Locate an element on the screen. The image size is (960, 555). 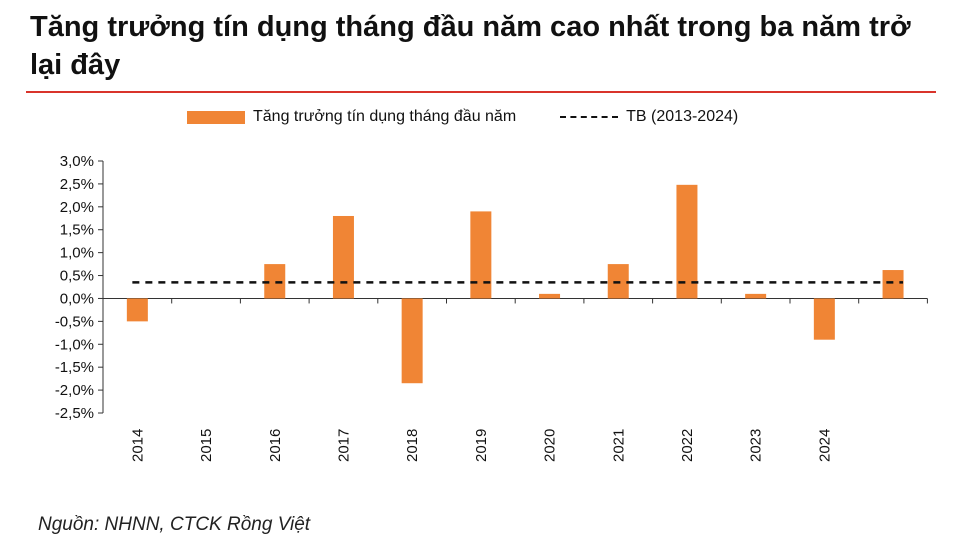
x-tick-label: 2022 is located at coordinates (687, 445).